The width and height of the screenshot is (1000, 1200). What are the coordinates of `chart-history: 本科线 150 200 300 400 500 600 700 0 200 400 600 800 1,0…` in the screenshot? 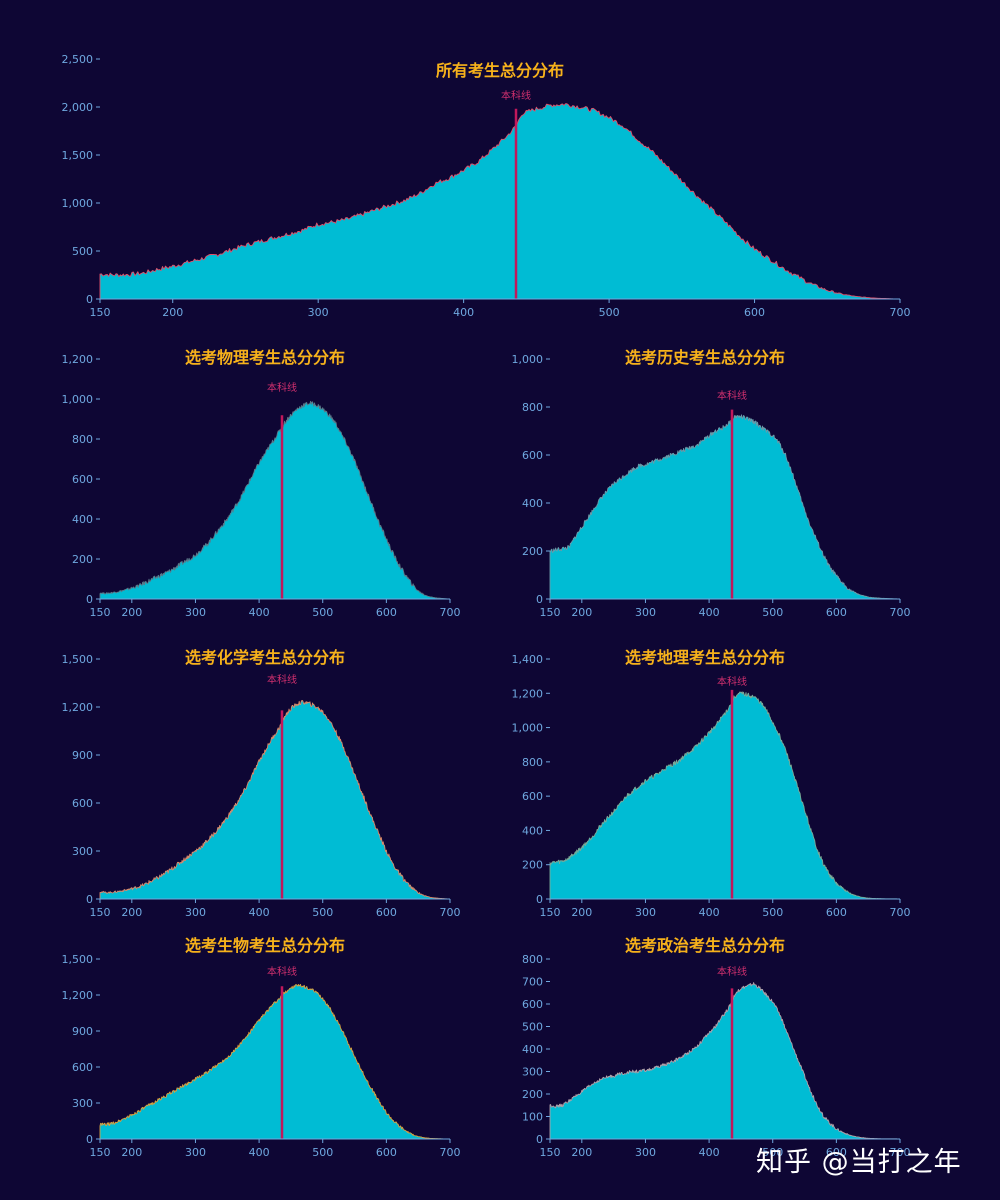 It's located at (711, 483).